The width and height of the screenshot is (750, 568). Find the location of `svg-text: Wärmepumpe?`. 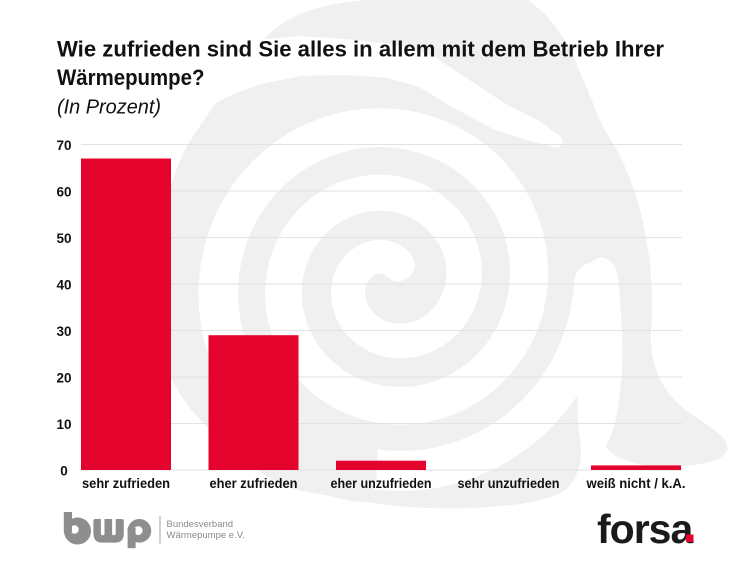

svg-text: Wärmepumpe? is located at coordinates (131, 77).